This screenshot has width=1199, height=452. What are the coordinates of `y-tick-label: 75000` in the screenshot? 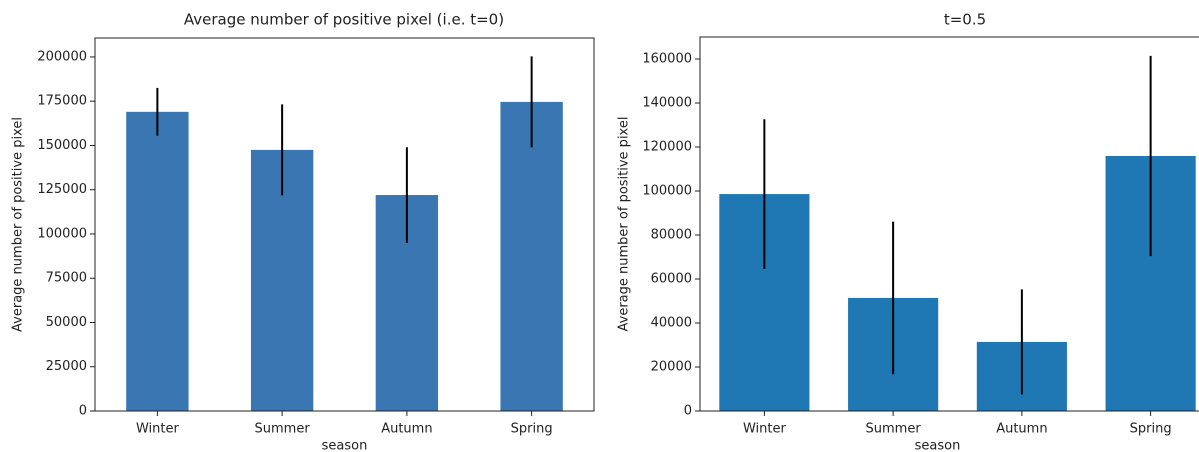 It's located at (66, 278).